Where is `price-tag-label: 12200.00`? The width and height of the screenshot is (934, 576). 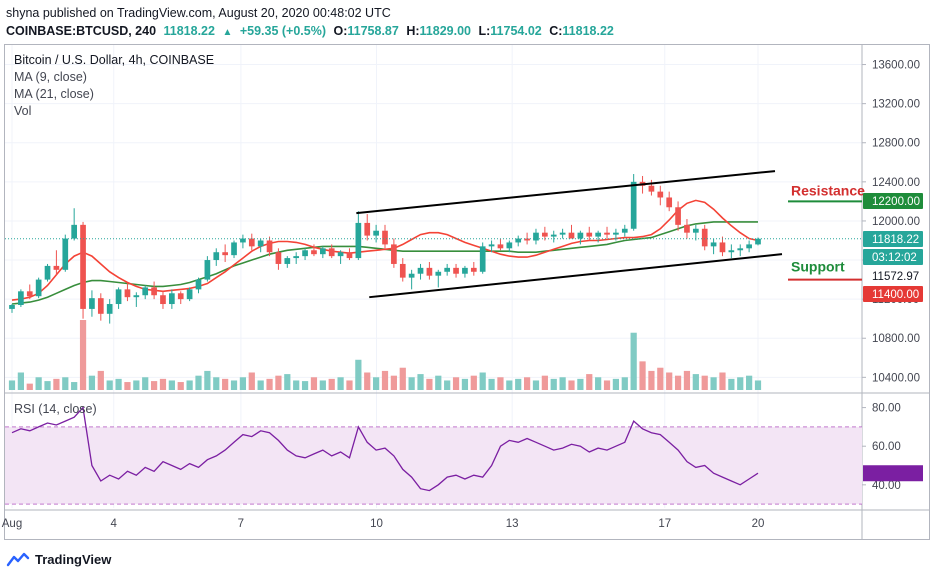
price-tag-label: 12200.00 is located at coordinates (896, 202).